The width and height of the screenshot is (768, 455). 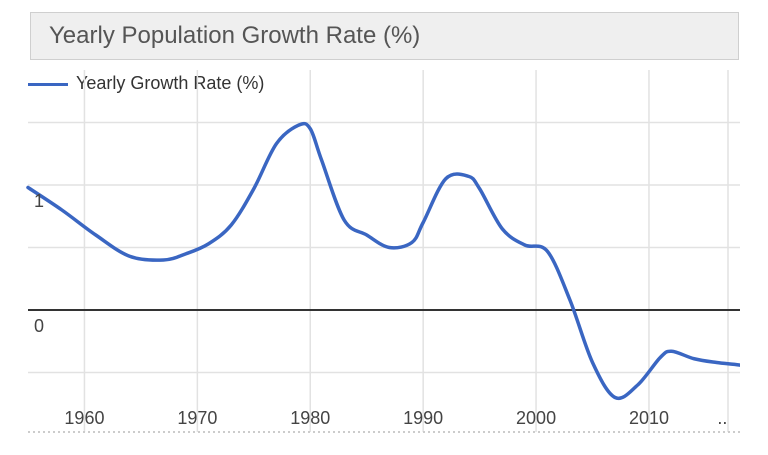 I want to click on legend-label: Yearly Growth Rate (%), so click(x=170, y=83).